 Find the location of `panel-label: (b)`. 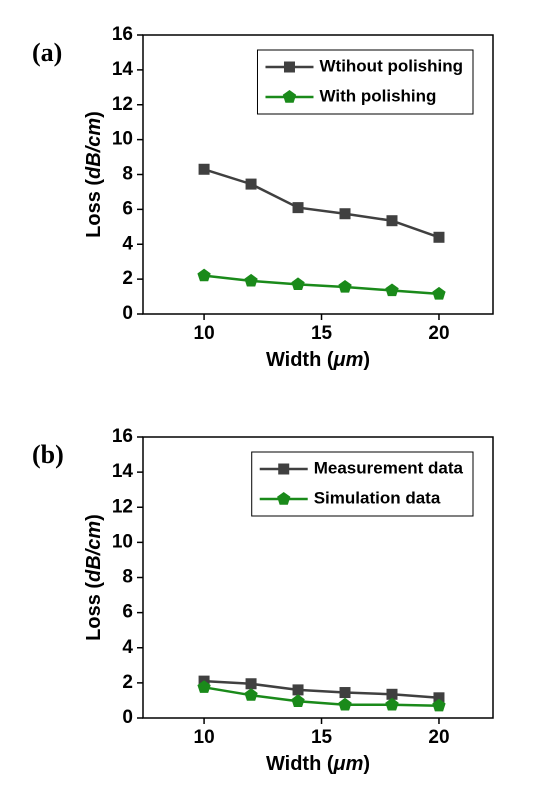

panel-label: (b) is located at coordinates (48, 454).